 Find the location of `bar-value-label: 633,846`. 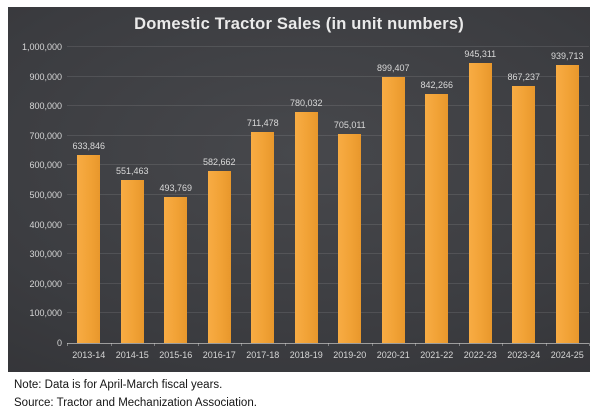

bar-value-label: 633,846 is located at coordinates (89, 146).